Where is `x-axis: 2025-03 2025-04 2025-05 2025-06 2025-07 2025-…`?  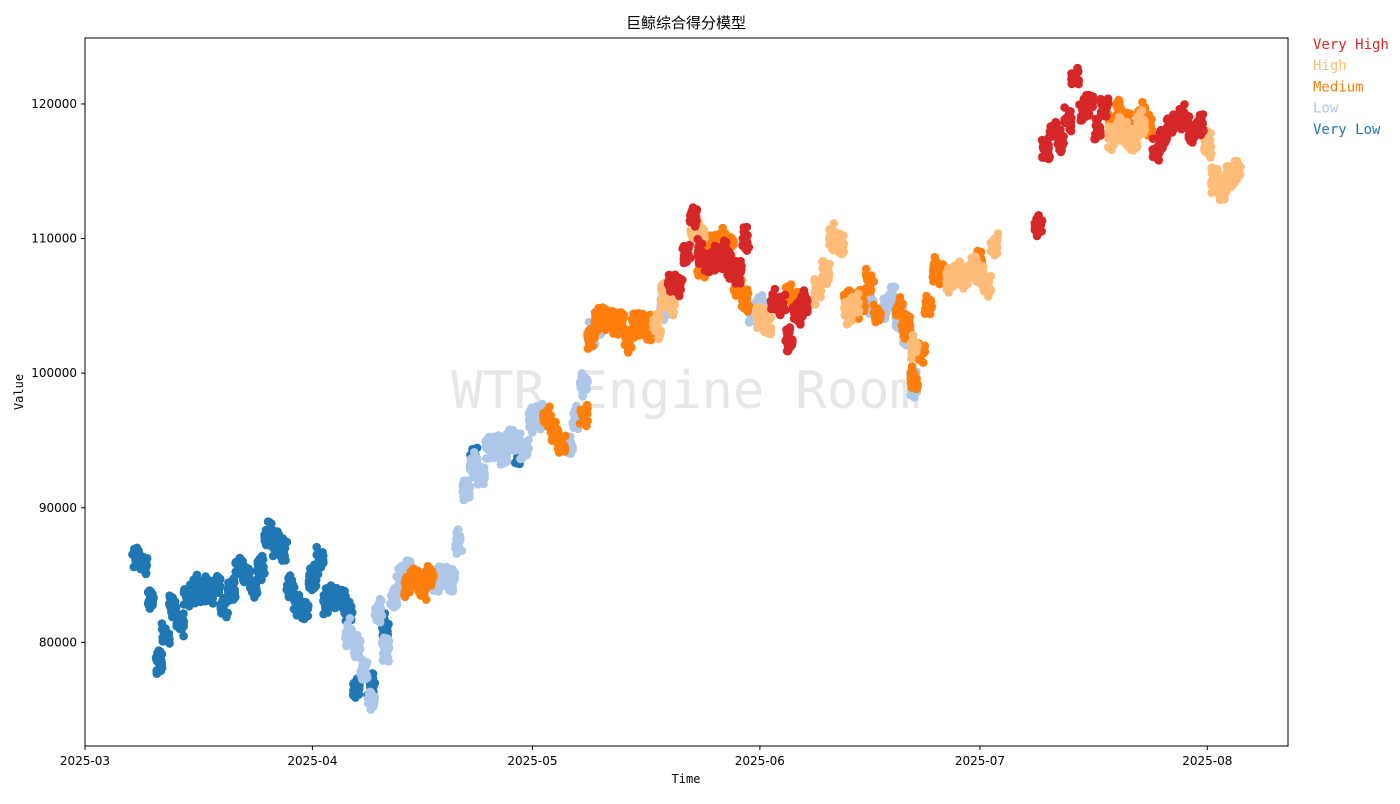
x-axis: 2025-03 2025-04 2025-05 2025-06 2025-07 2025-… is located at coordinates (646, 757).